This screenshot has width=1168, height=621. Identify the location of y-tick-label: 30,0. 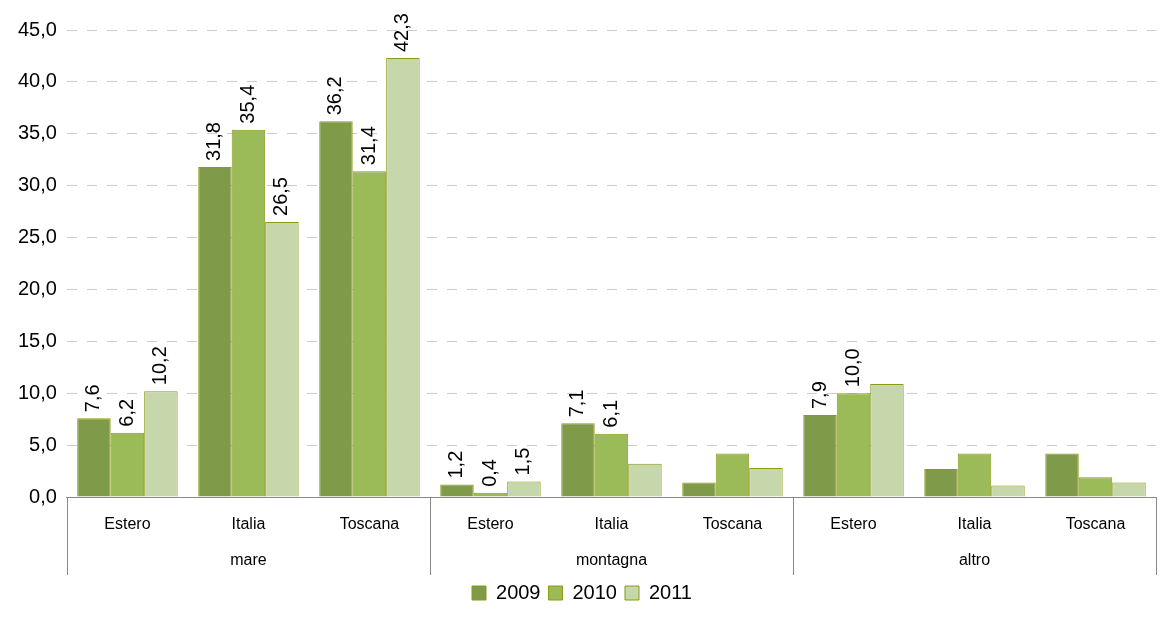
(37, 184).